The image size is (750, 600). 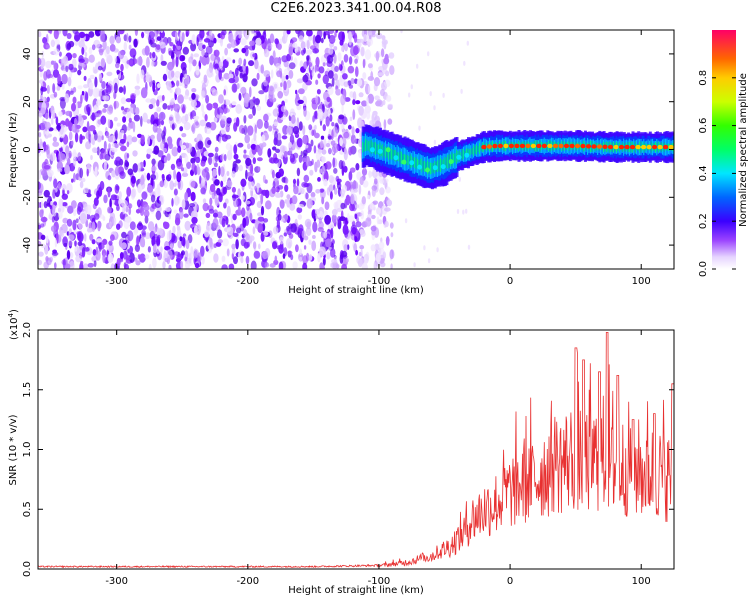 I want to click on spectrogram-y-tick-label: -40, so click(x=27, y=245).